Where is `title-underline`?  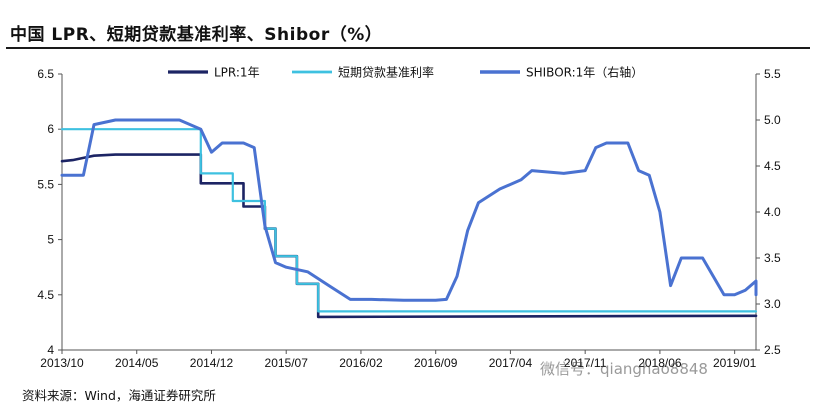
title-underline is located at coordinates (408, 48).